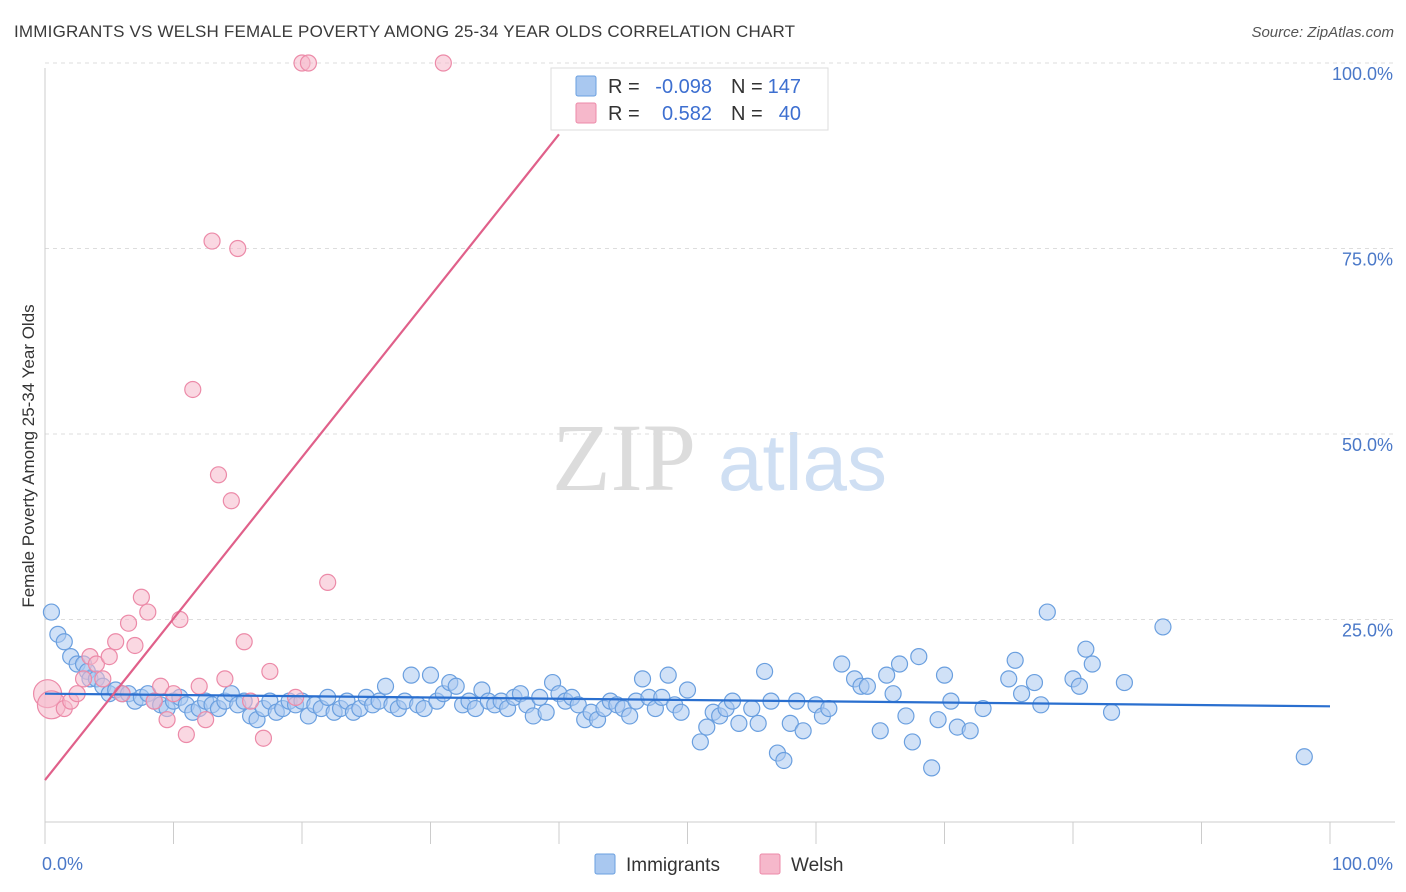 Image resolution: width=1406 pixels, height=892 pixels. Describe the element at coordinates (790, 114) in the screenshot. I see `legend-n-value-welsh: 40` at that location.